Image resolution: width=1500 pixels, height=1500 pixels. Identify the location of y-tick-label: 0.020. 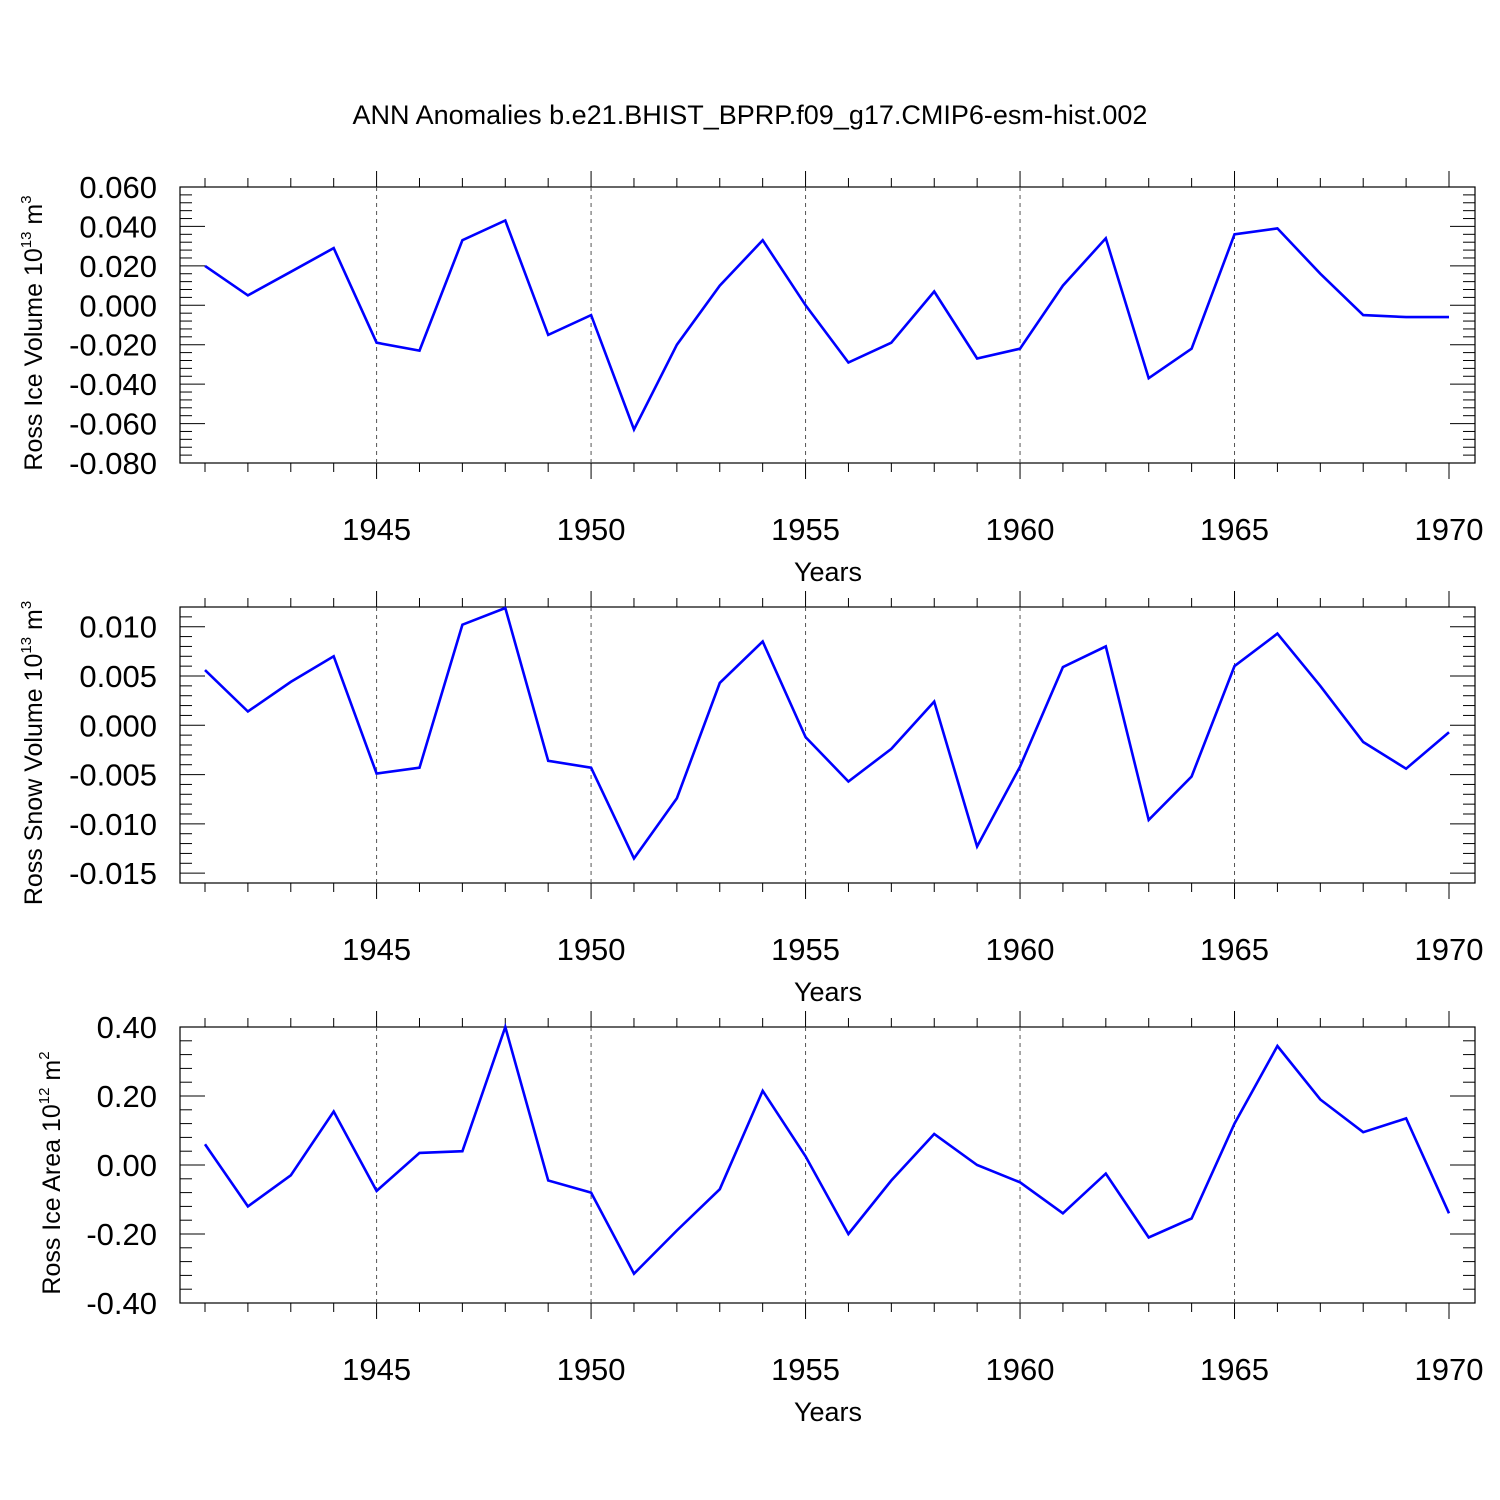
(118, 266).